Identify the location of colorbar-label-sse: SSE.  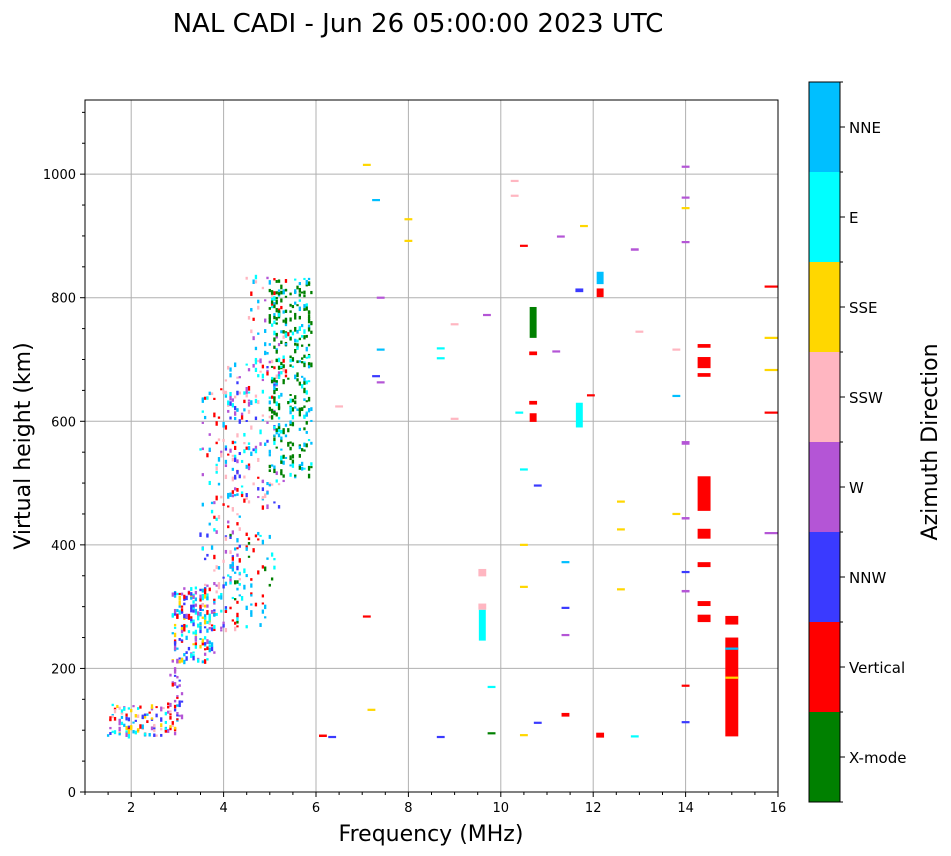
(863, 308).